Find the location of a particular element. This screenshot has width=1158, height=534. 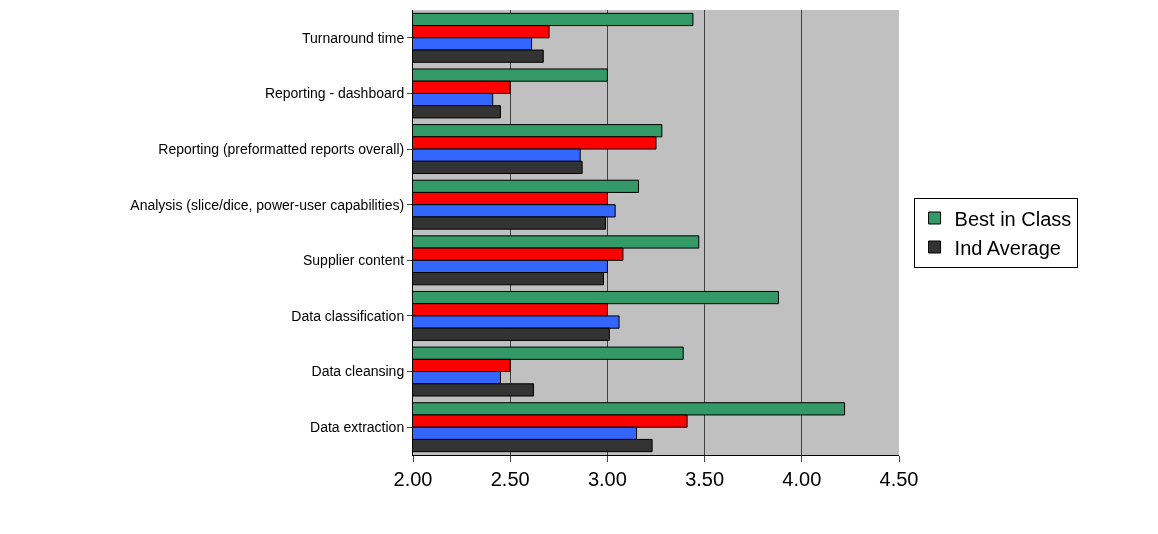

y-tick-label: Data classification is located at coordinates (348, 315).